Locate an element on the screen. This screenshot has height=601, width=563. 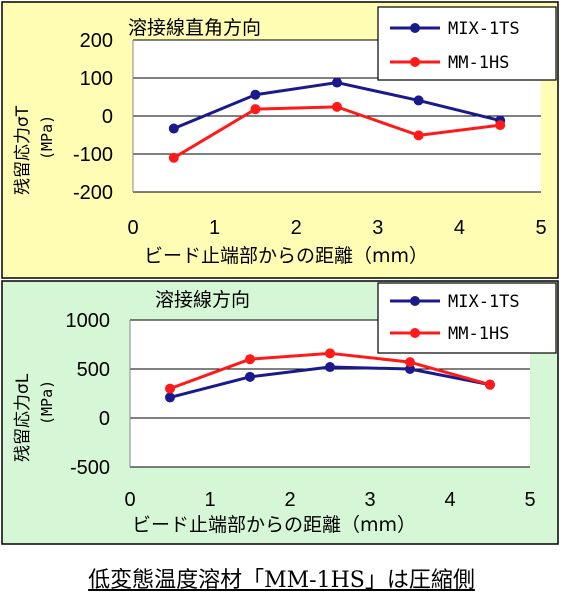
y-tick-labels: 200 100 0 -100 -200 is located at coordinates (93, 117).